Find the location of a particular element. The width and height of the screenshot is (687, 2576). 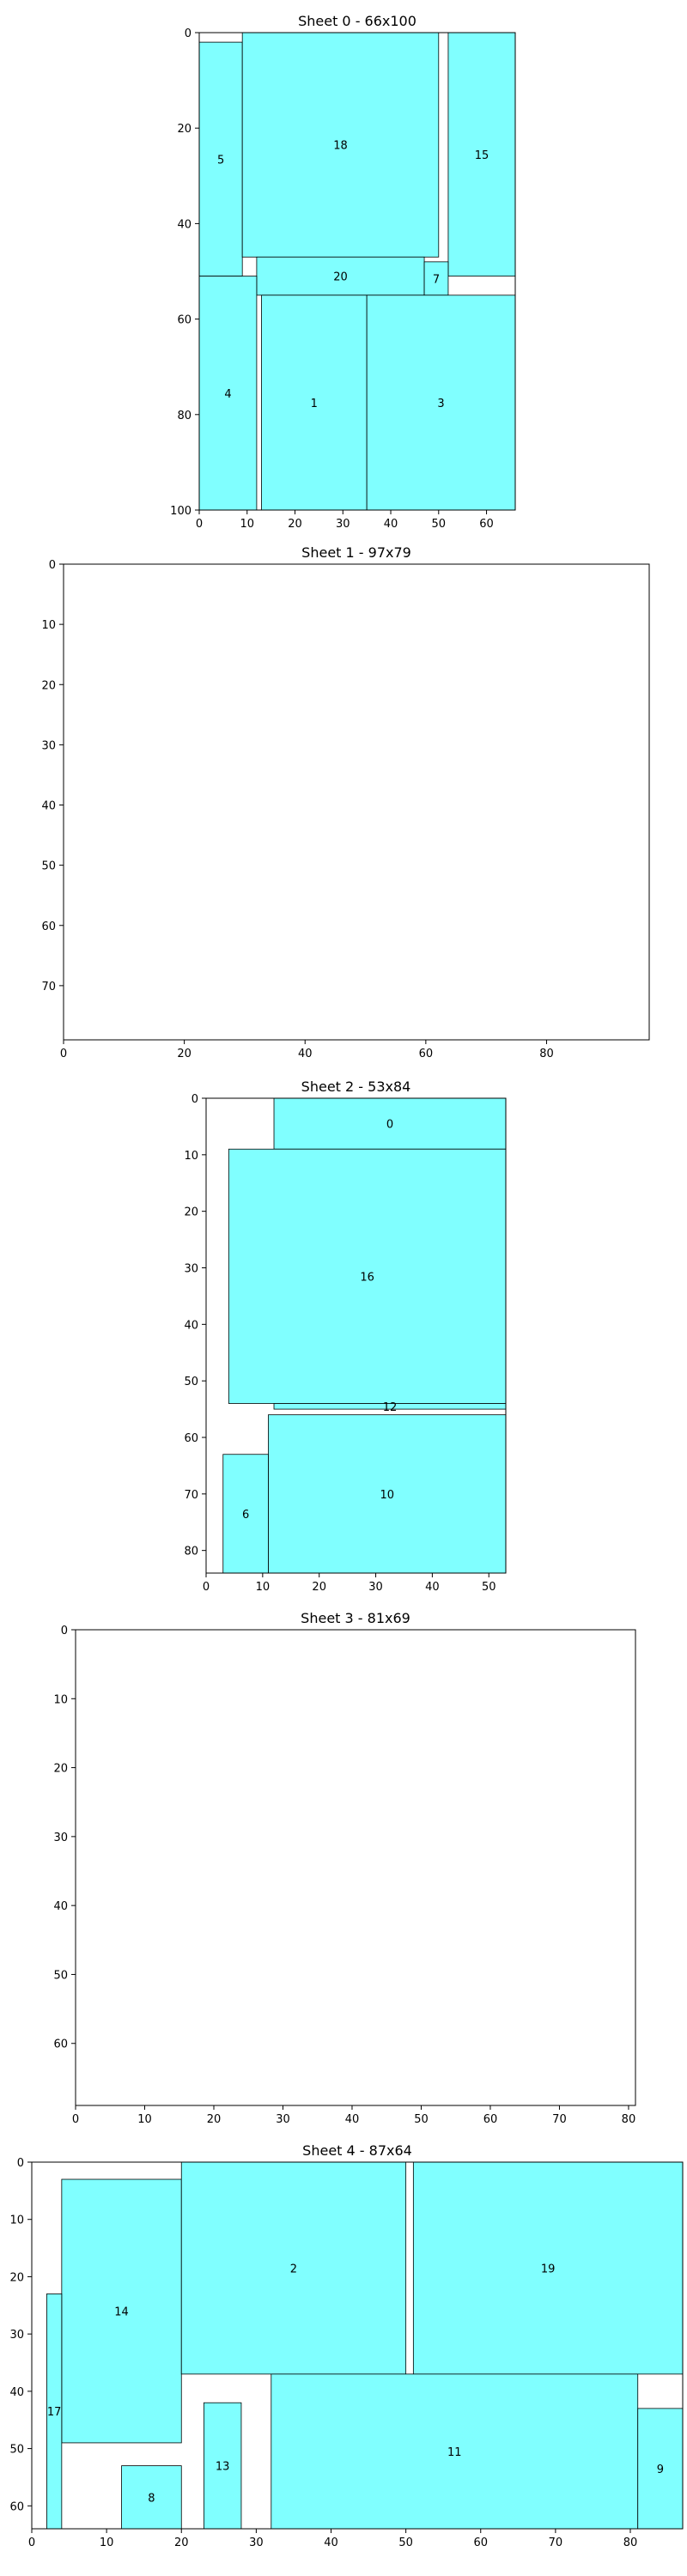

sheet-title: Sheet 1 - 97x79 is located at coordinates (356, 552).